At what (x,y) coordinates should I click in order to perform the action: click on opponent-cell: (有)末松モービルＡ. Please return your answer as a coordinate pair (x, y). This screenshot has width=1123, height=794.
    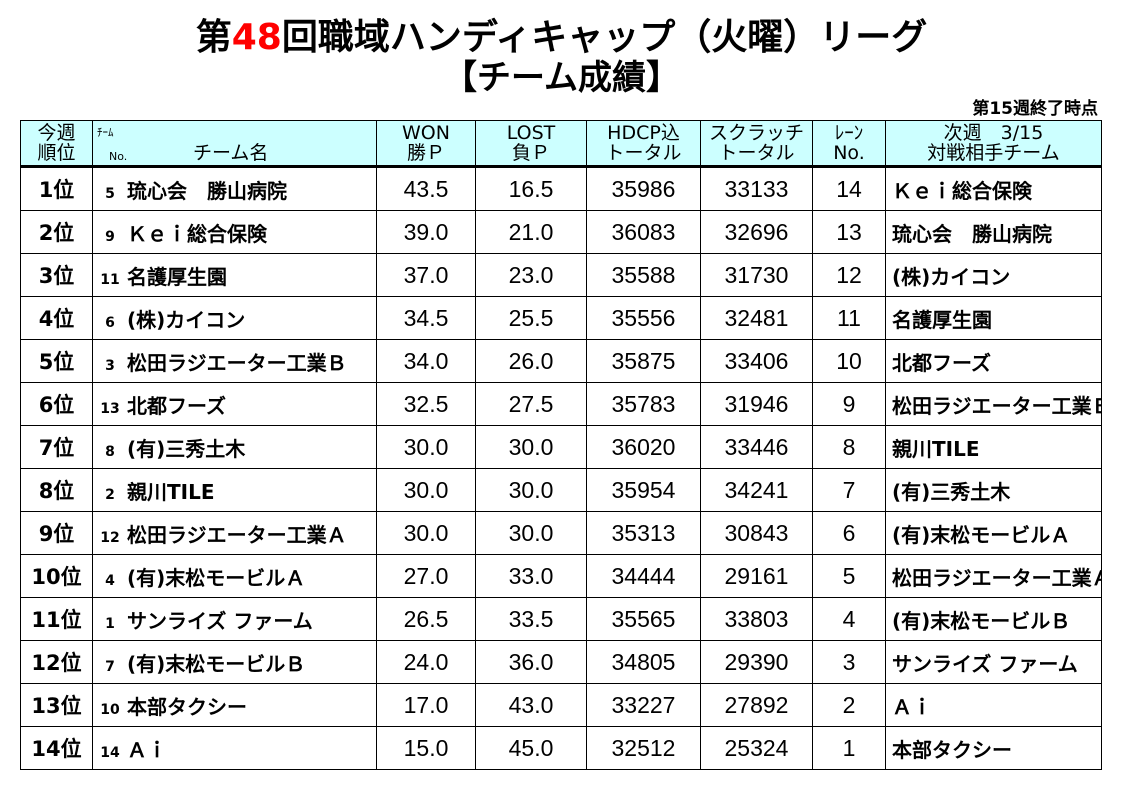
    Looking at the image, I should click on (993, 533).